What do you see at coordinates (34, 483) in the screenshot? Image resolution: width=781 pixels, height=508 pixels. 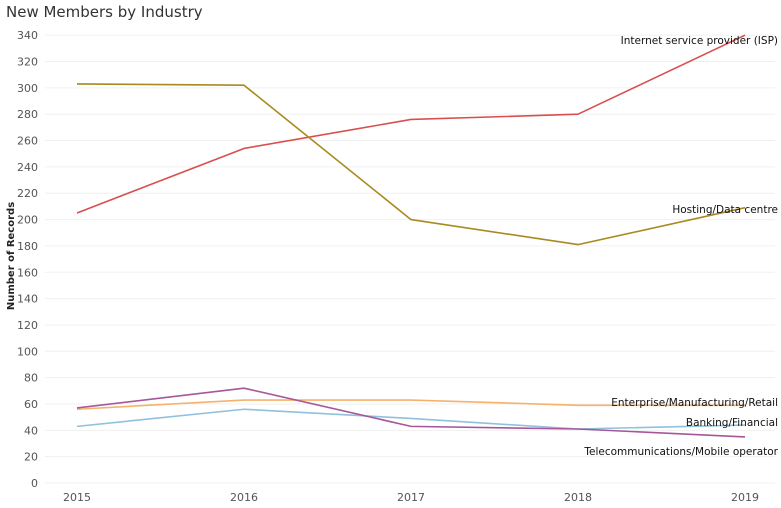 I see `y-tick-label: 0` at bounding box center [34, 483].